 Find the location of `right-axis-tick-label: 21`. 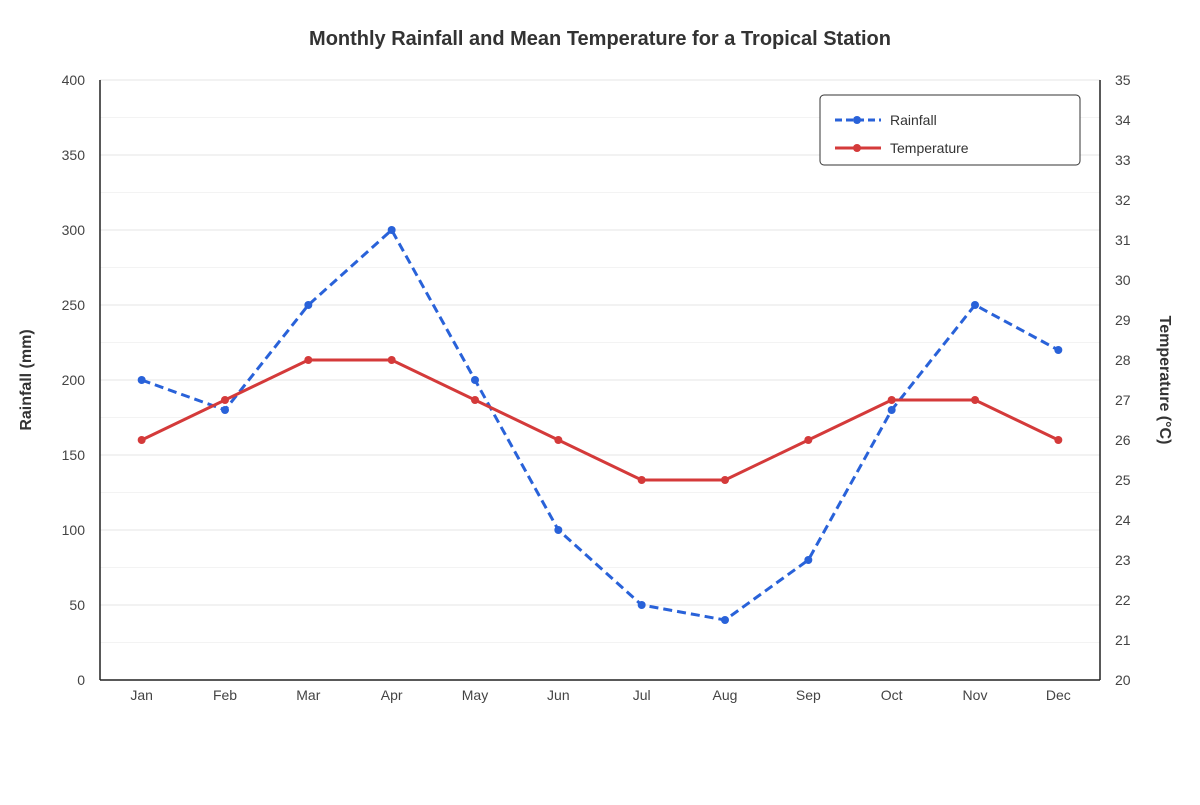

right-axis-tick-label: 21 is located at coordinates (1123, 640).